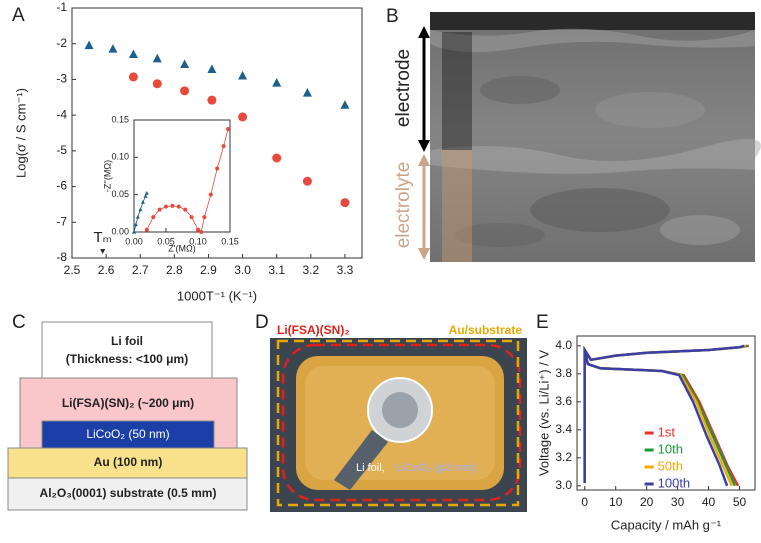 The image size is (761, 543). Describe the element at coordinates (542, 322) in the screenshot. I see `panel-label: E` at that location.